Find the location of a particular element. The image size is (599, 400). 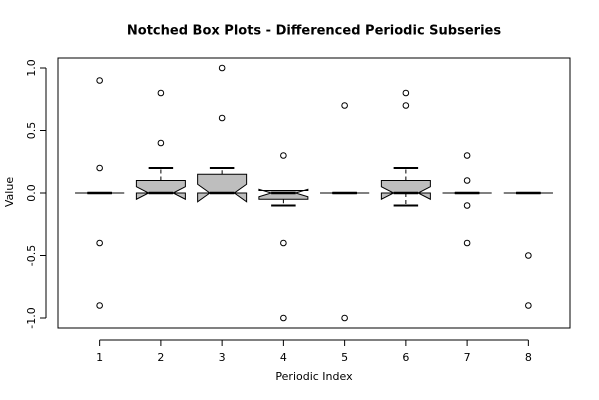

y-tick-label: 0.5 is located at coordinates (31, 131).